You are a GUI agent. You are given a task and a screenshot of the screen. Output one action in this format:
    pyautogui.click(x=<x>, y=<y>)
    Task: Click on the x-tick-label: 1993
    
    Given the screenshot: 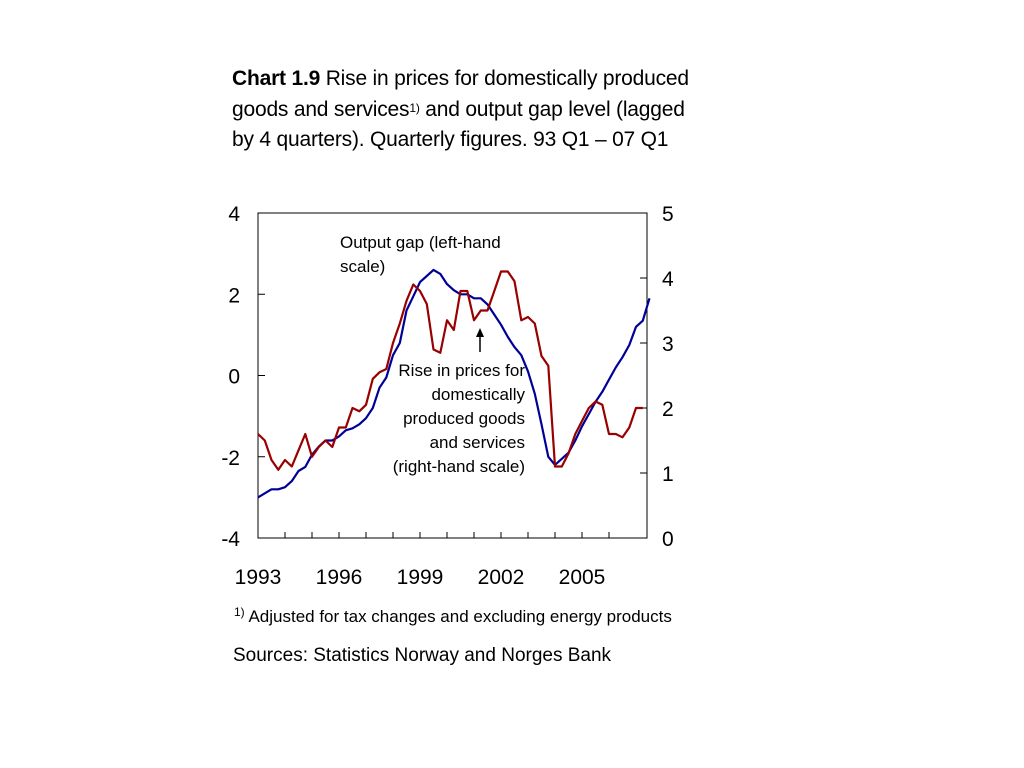 What is the action you would take?
    pyautogui.click(x=258, y=577)
    